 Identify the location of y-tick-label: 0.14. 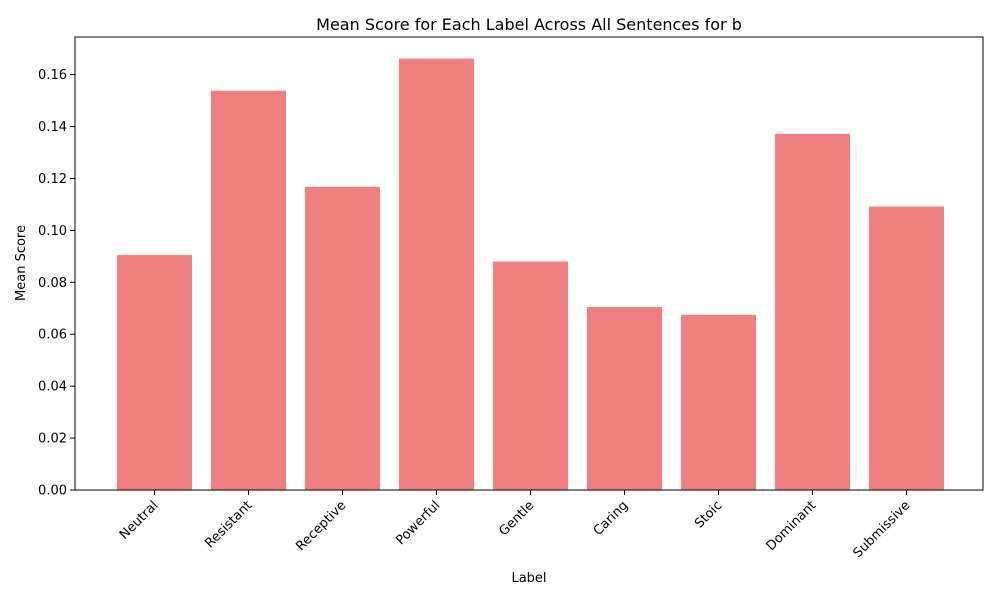
(52, 127).